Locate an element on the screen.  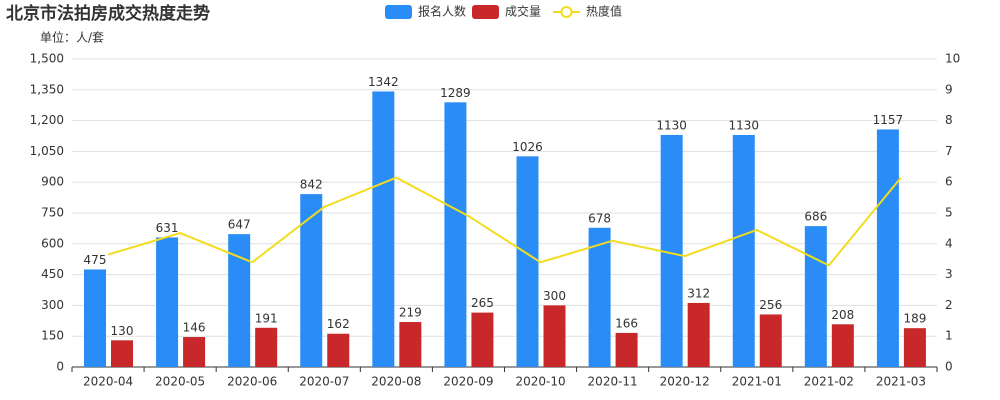
data-label: 191 is located at coordinates (266, 318).